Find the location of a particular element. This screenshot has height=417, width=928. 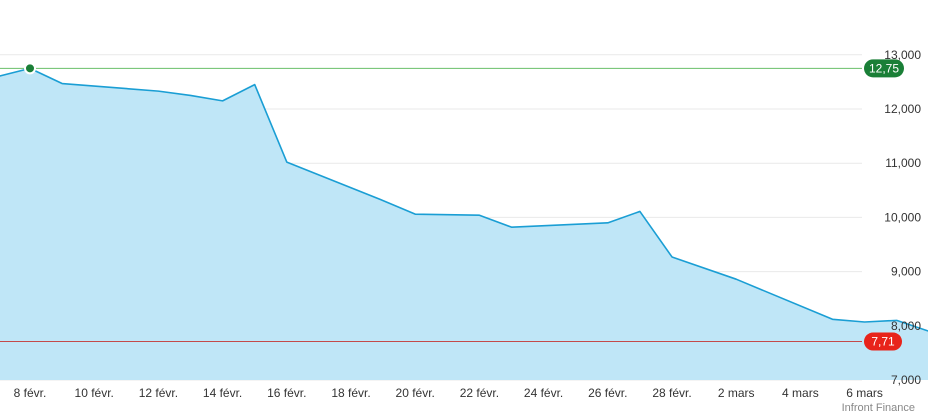

y-tick-label: 13,000 is located at coordinates (902, 55).